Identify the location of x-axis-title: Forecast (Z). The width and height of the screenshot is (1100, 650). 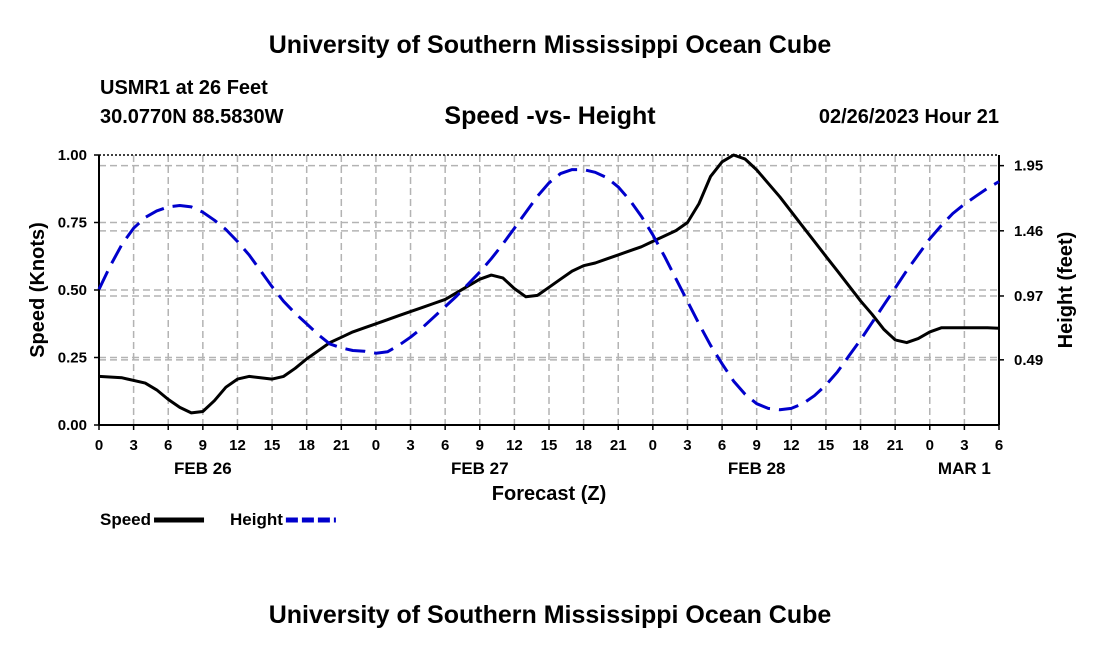
(549, 494).